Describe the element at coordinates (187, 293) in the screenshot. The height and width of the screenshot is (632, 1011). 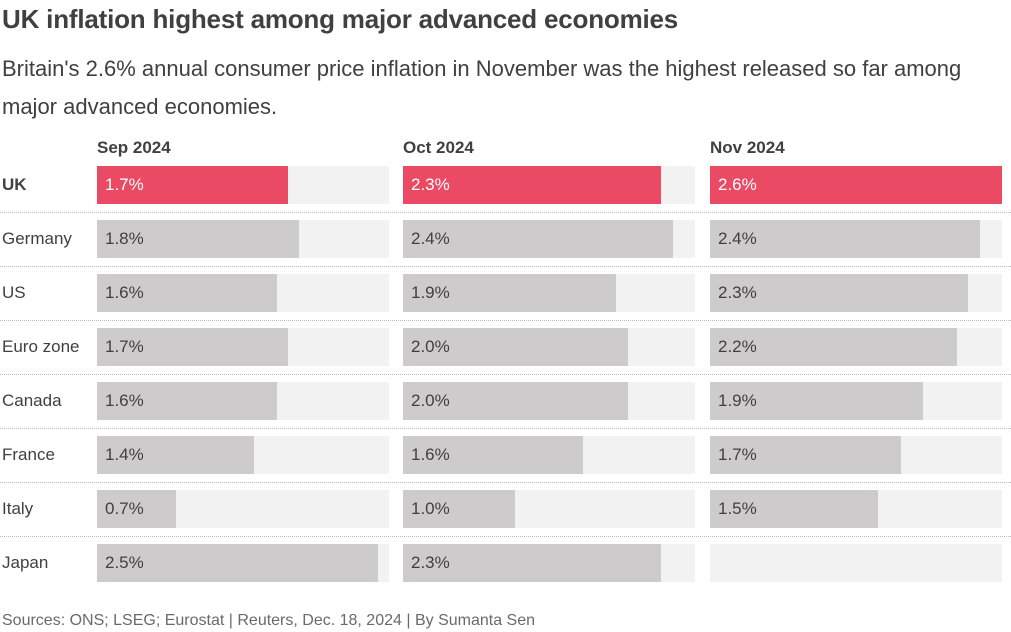
I see `bar-us-sep-2024` at that location.